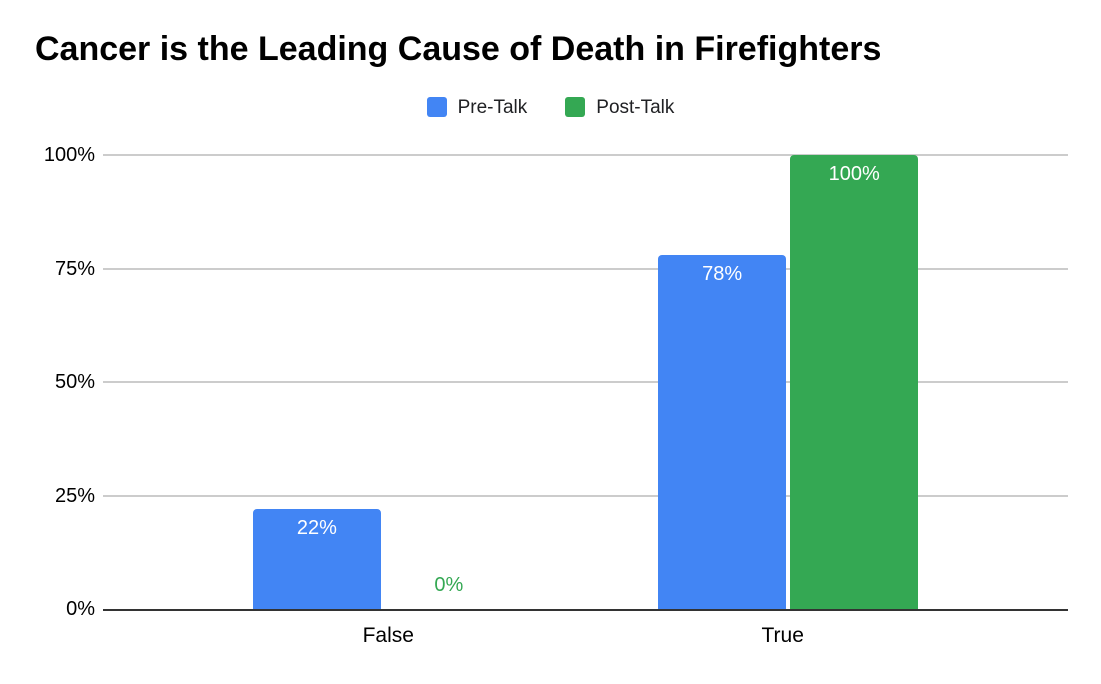  What do you see at coordinates (854, 174) in the screenshot?
I see `bar-value-label: 100%` at bounding box center [854, 174].